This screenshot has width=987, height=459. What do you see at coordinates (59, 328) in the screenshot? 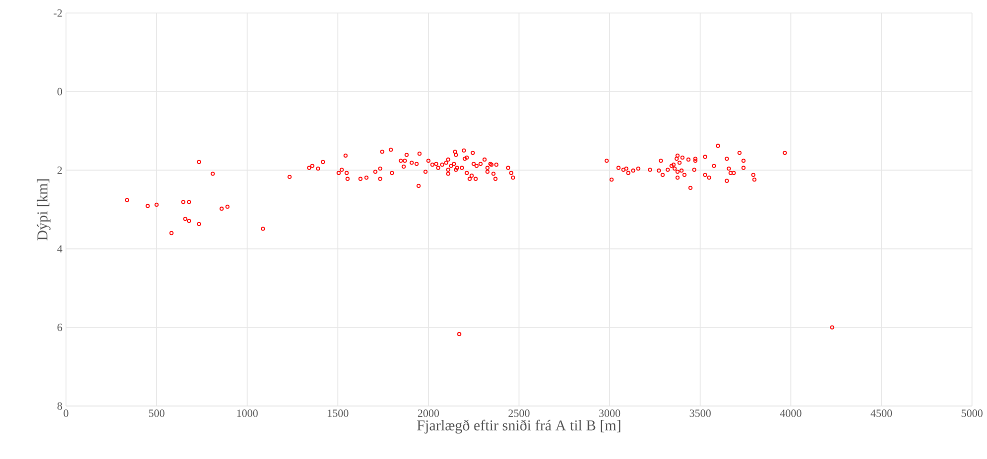
I see `y-tick-label: 6` at bounding box center [59, 328].